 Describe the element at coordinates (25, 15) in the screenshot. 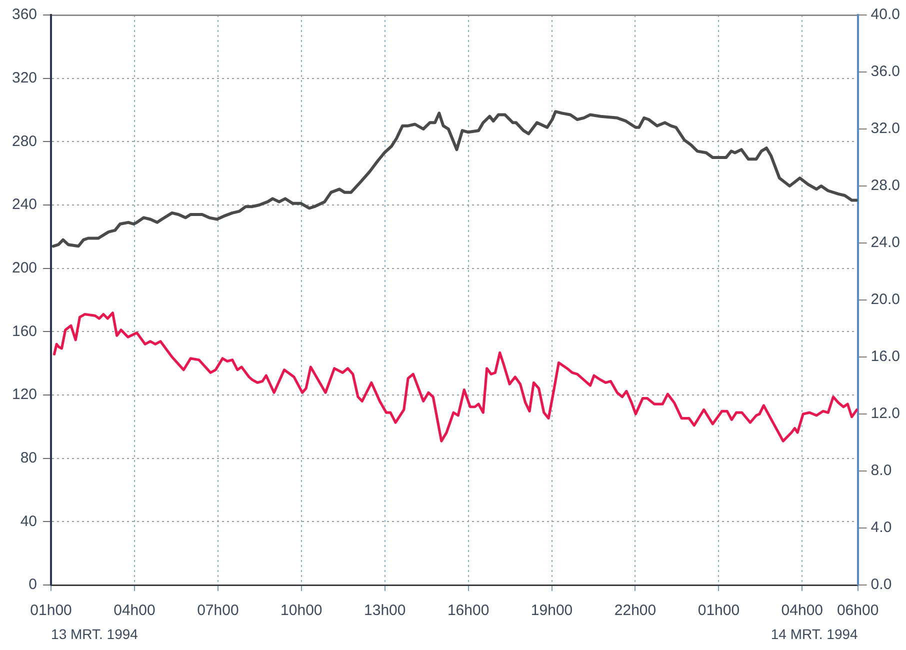

I see `y-tick-label: 360` at that location.